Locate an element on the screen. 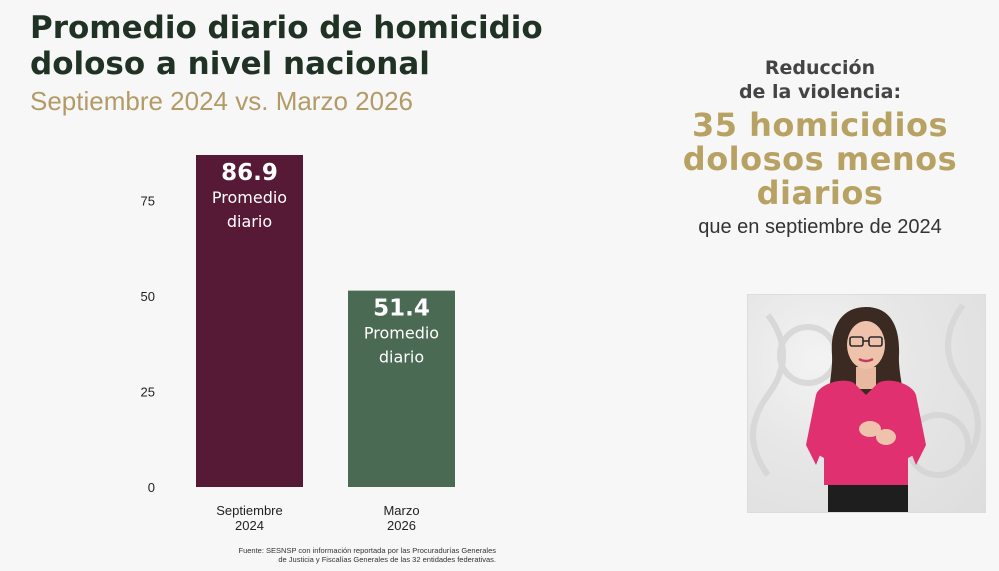 Image resolution: width=999 pixels, height=571 pixels. bar-value-label: 51.4 is located at coordinates (401, 309).